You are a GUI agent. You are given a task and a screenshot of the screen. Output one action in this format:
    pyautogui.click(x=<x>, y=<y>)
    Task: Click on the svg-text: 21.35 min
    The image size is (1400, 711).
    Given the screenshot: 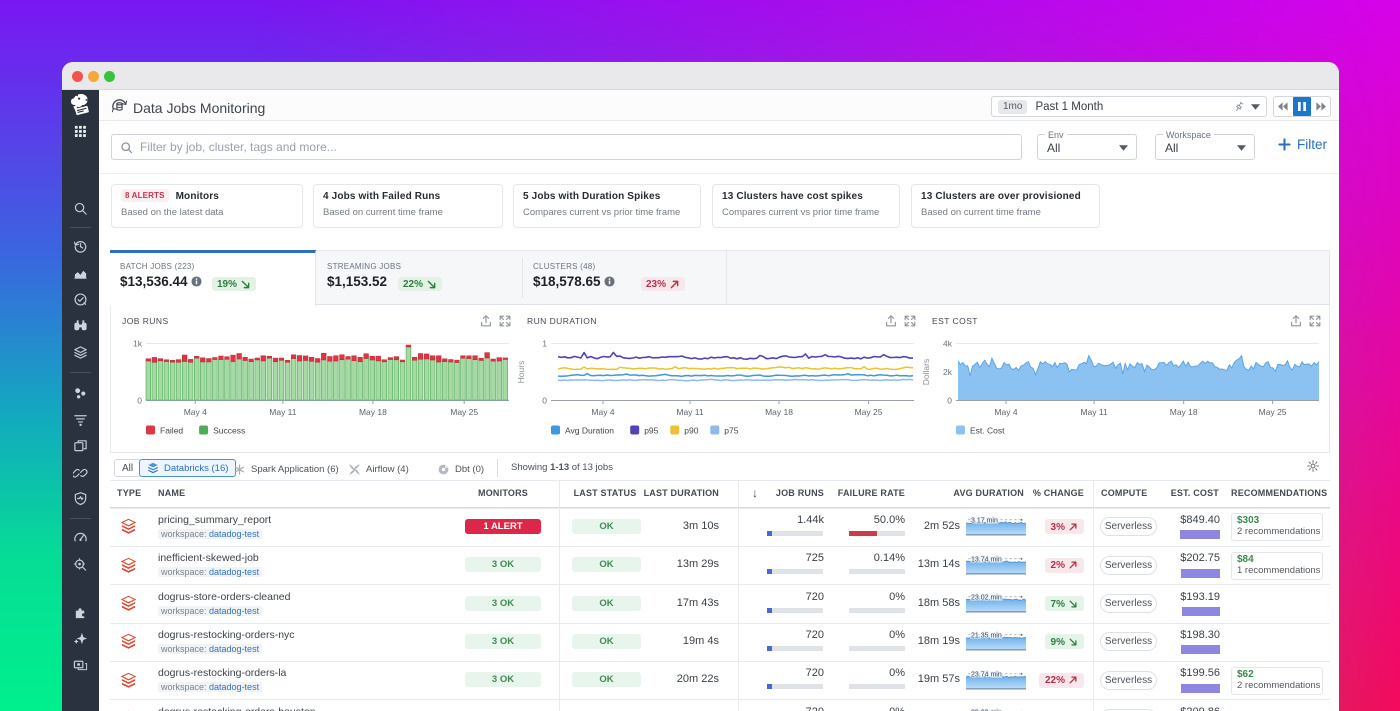 What is the action you would take?
    pyautogui.click(x=986, y=636)
    